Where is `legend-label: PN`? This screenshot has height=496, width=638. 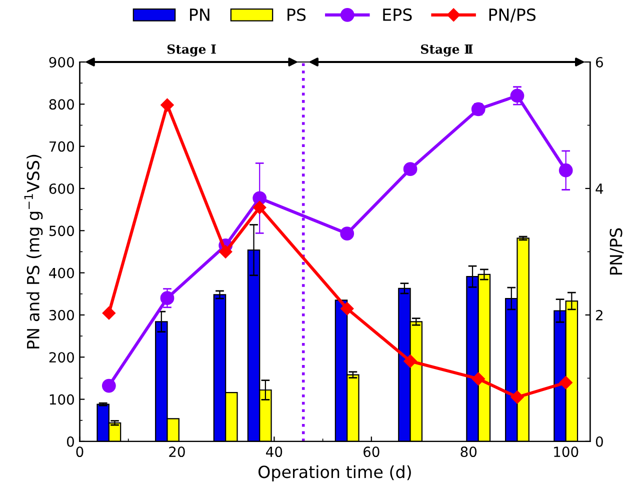 legend-label: PN is located at coordinates (200, 14).